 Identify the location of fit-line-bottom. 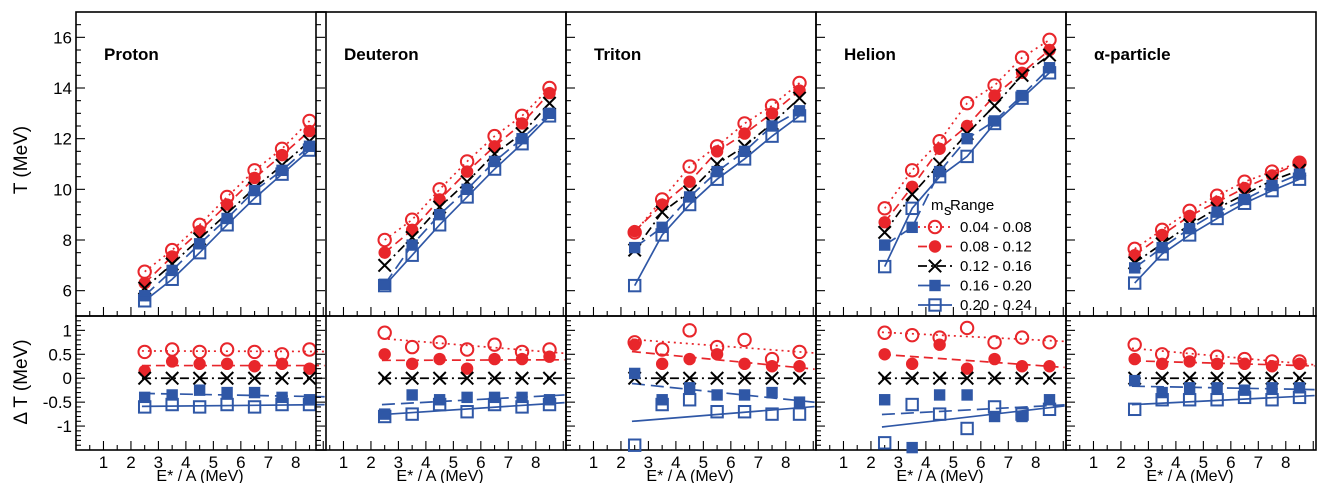
(473, 400).